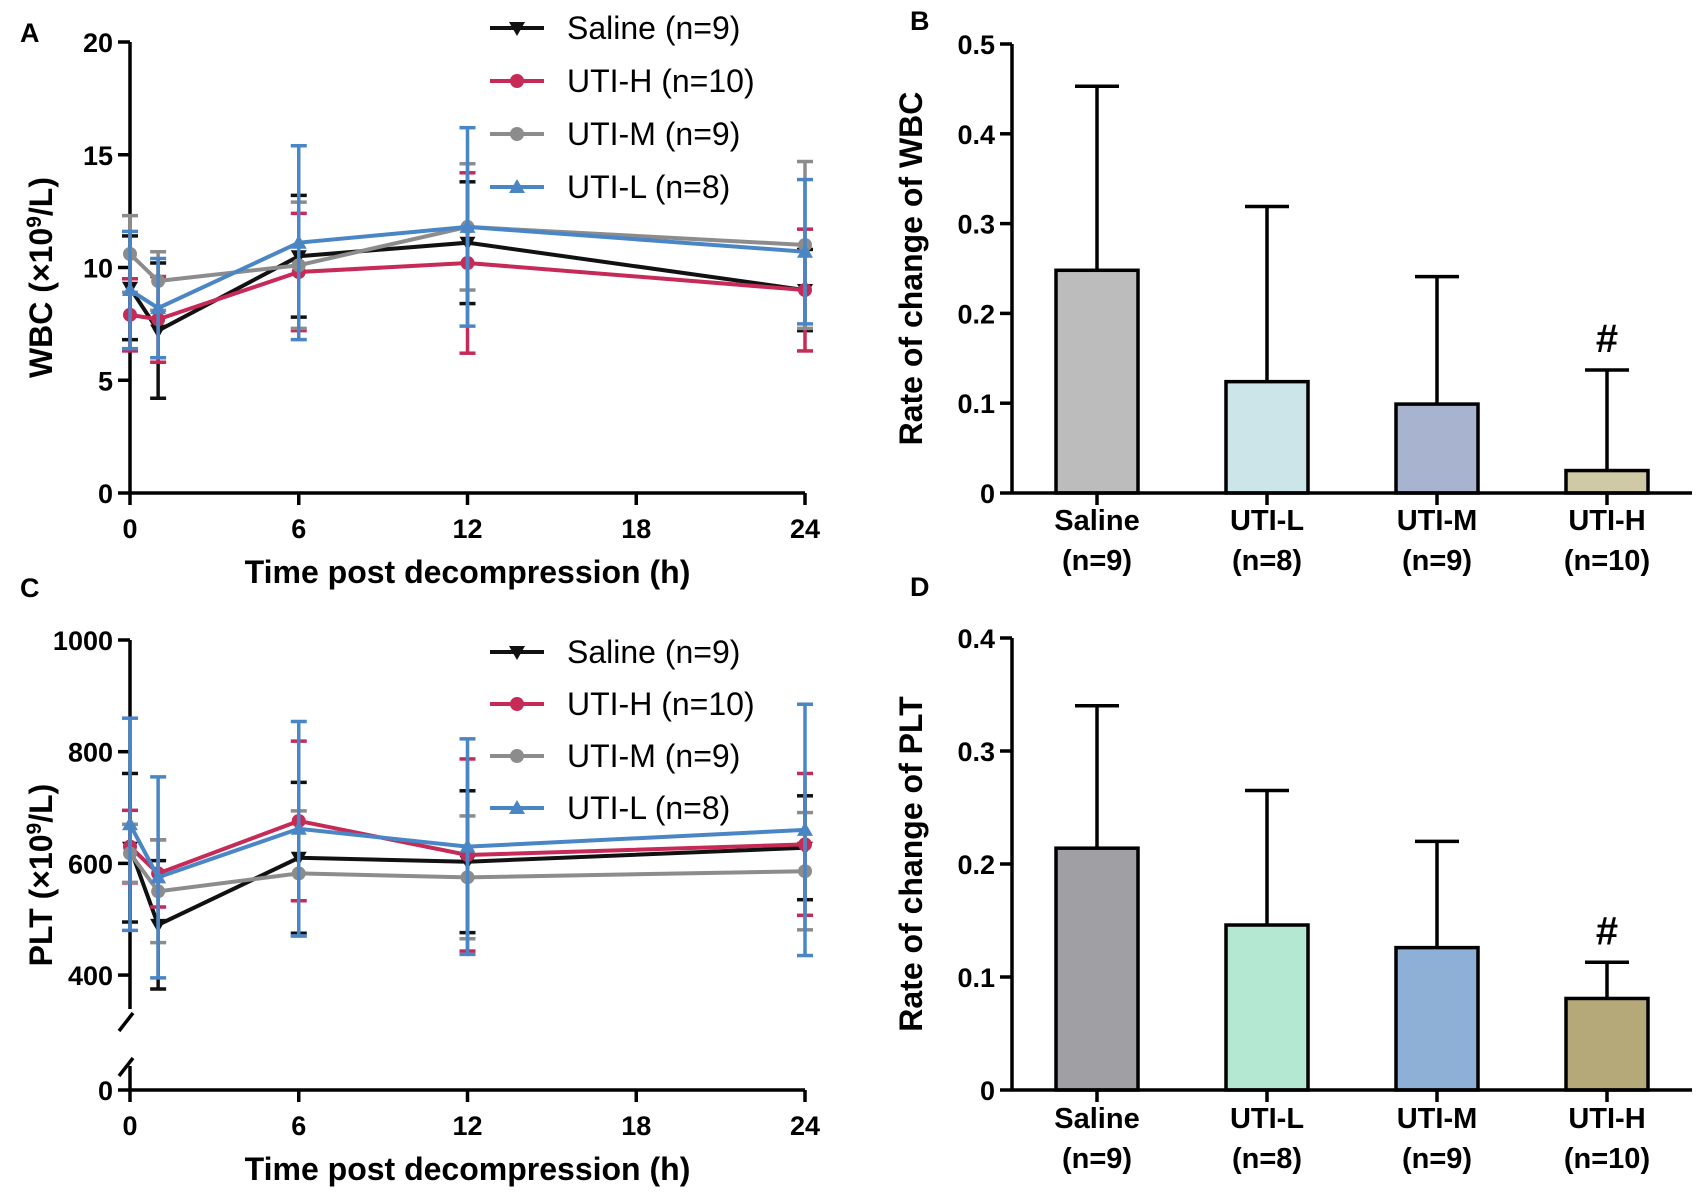 This screenshot has height=1200, width=1700. What do you see at coordinates (105, 381) in the screenshot?
I see `y-tick-label: 5` at bounding box center [105, 381].